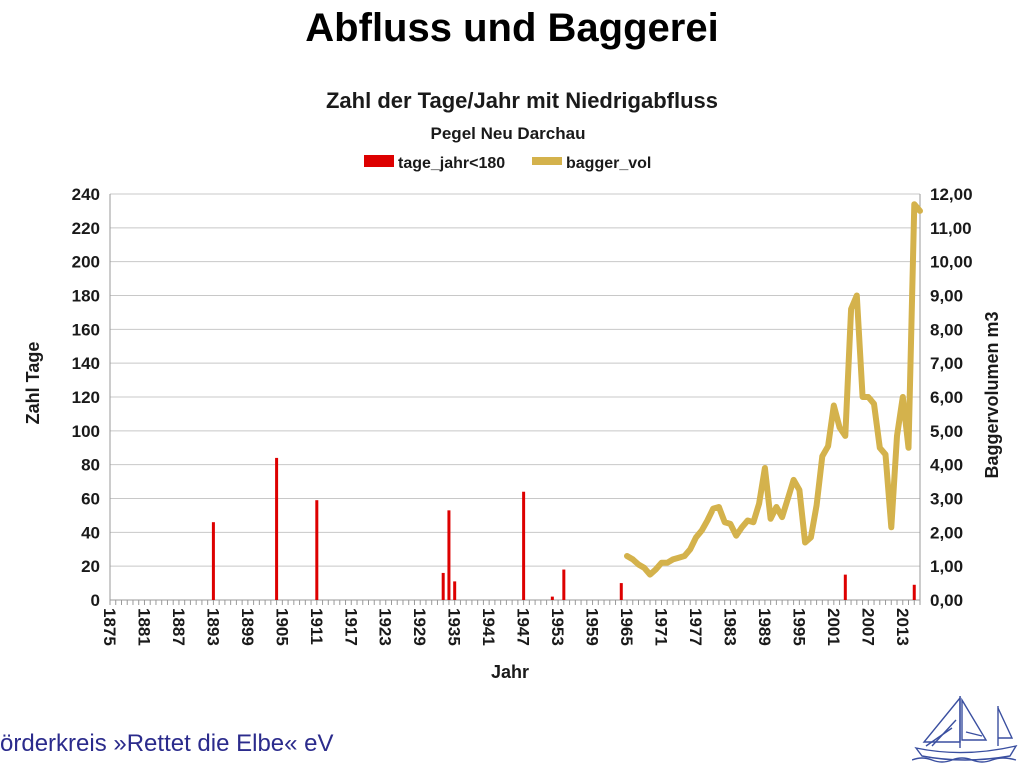  Describe the element at coordinates (946, 600) in the screenshot. I see `y-right-tick-label: 0,00` at that location.